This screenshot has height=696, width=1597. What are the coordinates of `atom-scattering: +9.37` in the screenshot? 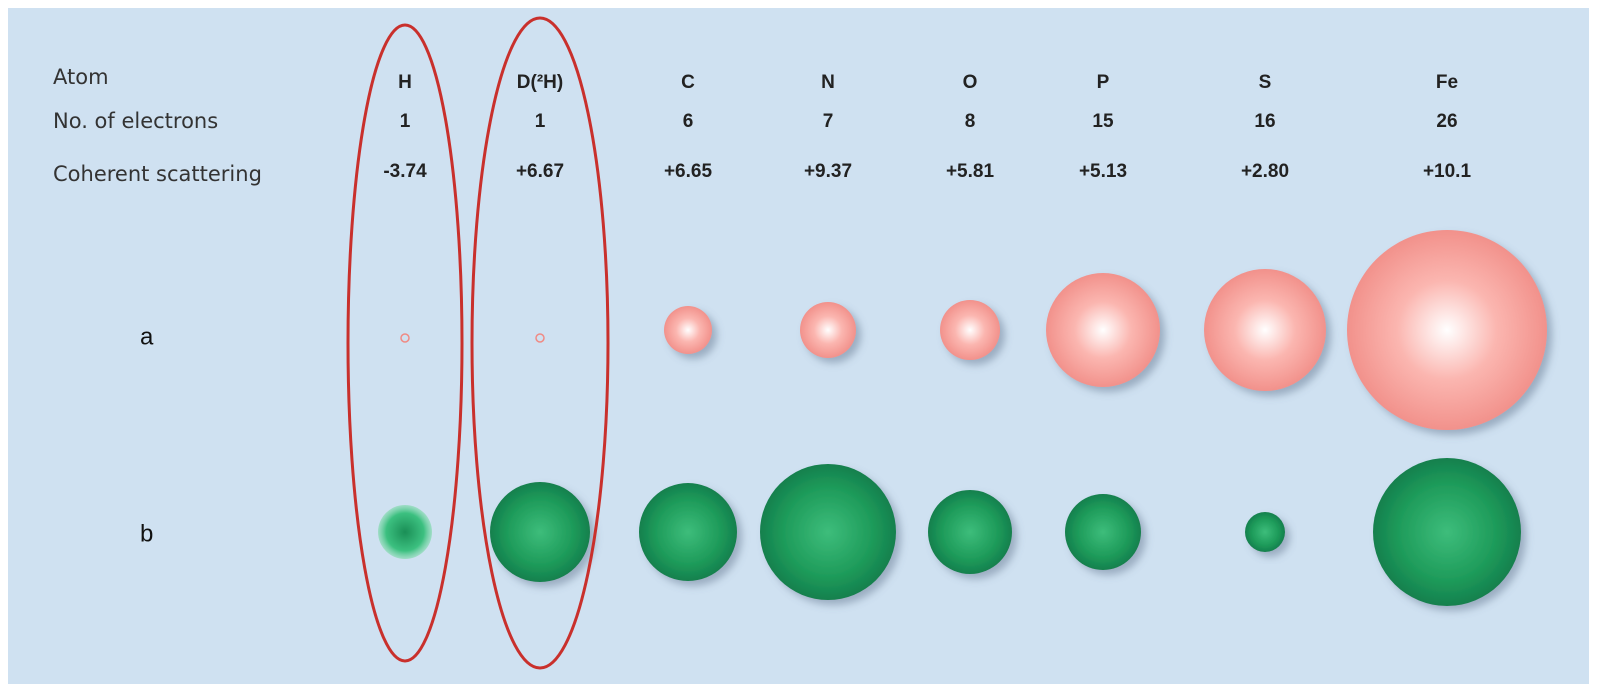 It's located at (828, 171).